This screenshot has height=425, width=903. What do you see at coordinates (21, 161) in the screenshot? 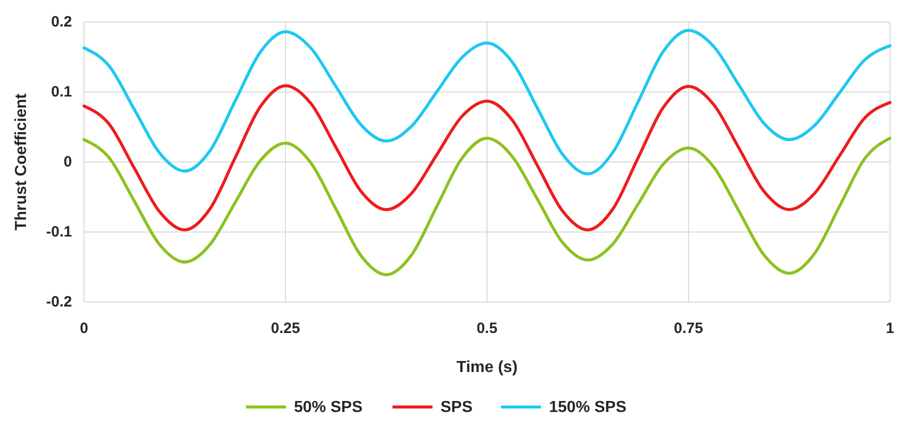
I see `y-axis-title: Thrust Coefficient` at bounding box center [21, 161].